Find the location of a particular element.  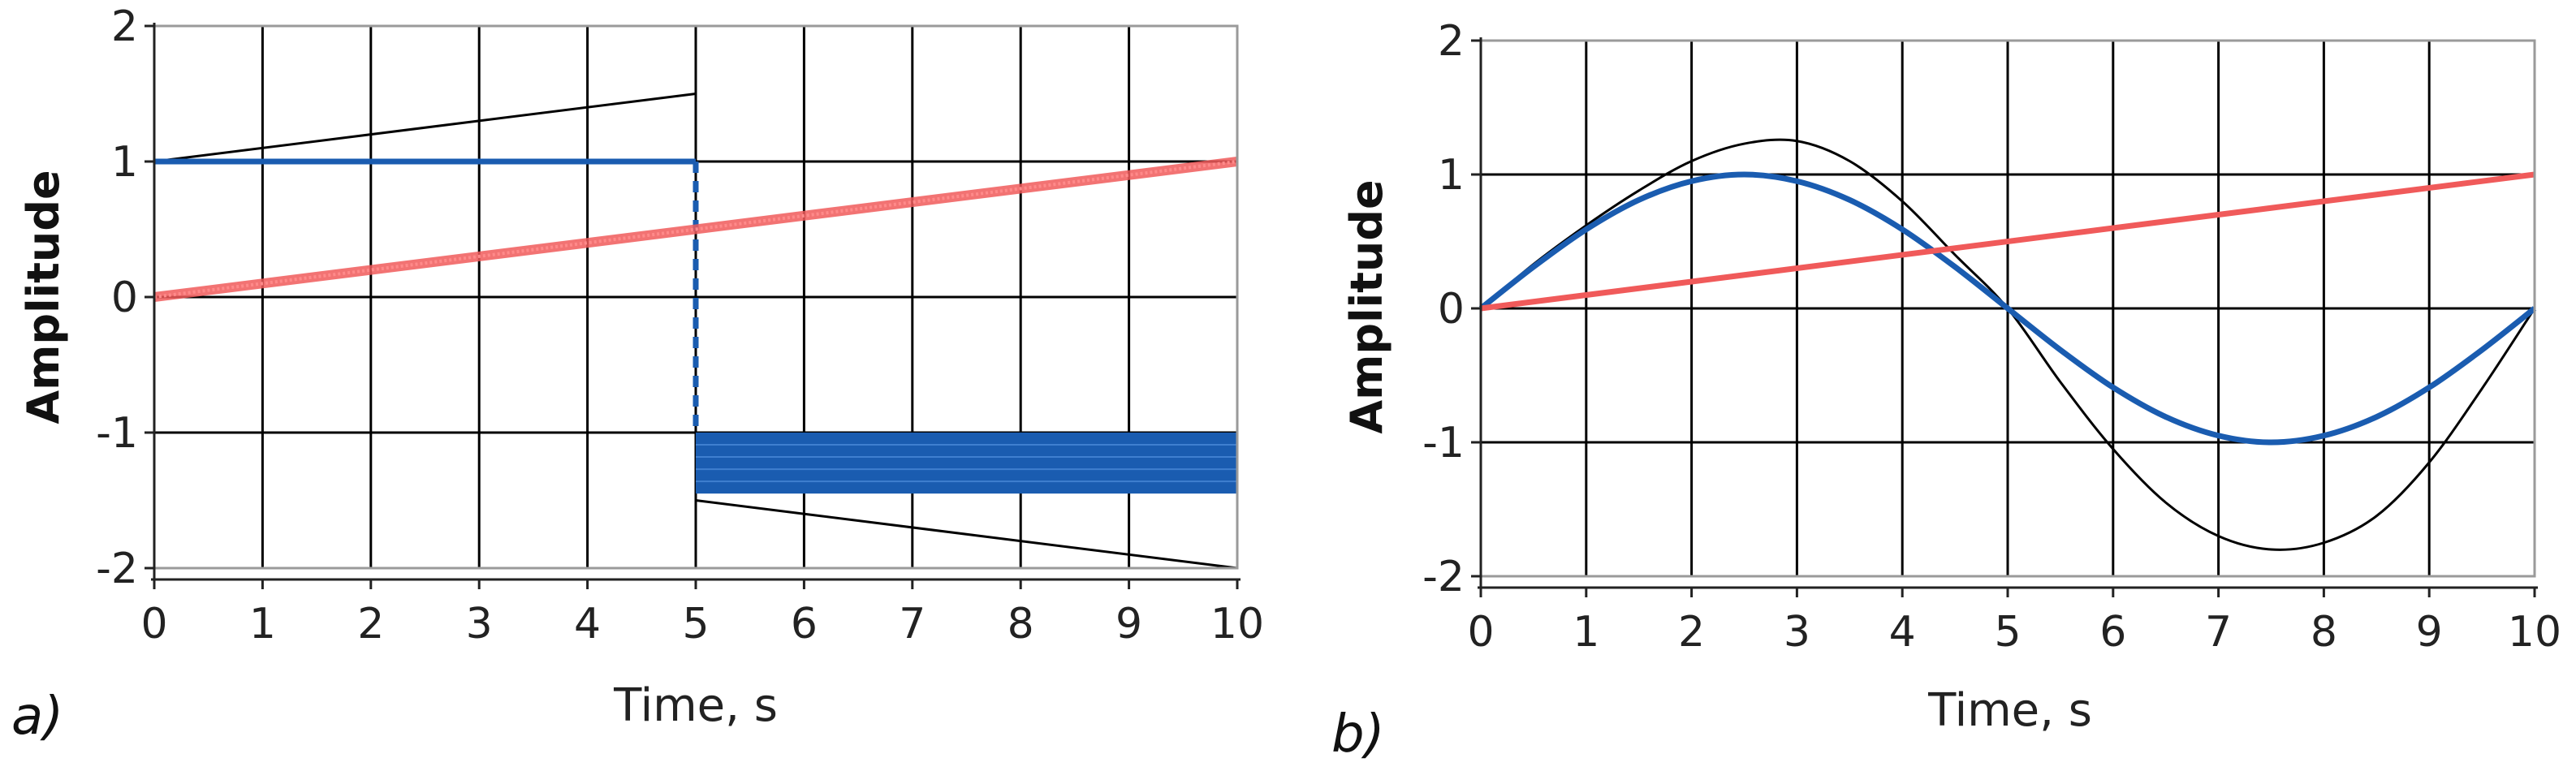

x-axis-label-a: Time, s is located at coordinates (695, 706).